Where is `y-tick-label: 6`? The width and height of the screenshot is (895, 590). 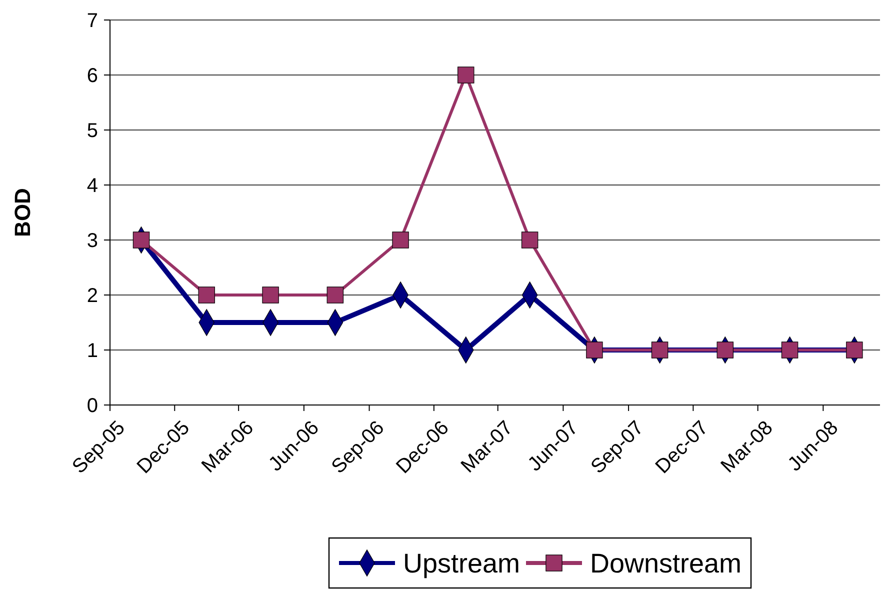
y-tick-label: 6 is located at coordinates (92, 76).